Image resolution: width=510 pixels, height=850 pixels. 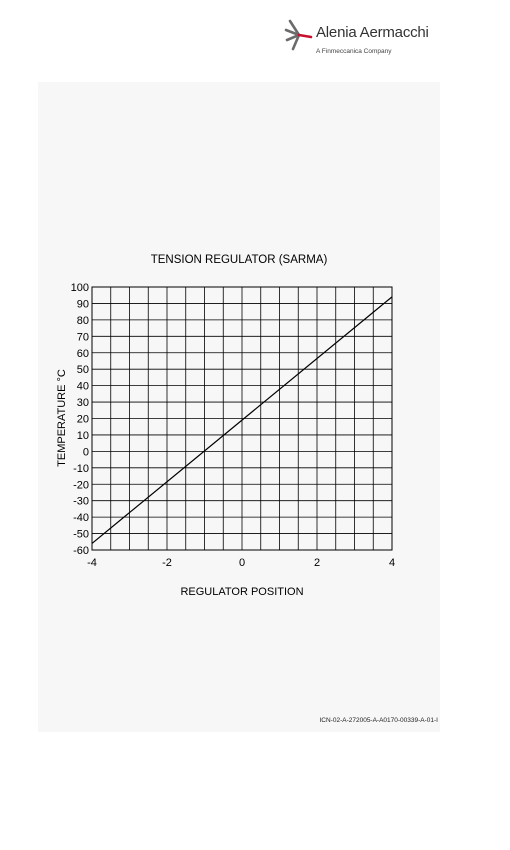 What do you see at coordinates (81, 502) in the screenshot?
I see `y-tick-label: -30` at bounding box center [81, 502].